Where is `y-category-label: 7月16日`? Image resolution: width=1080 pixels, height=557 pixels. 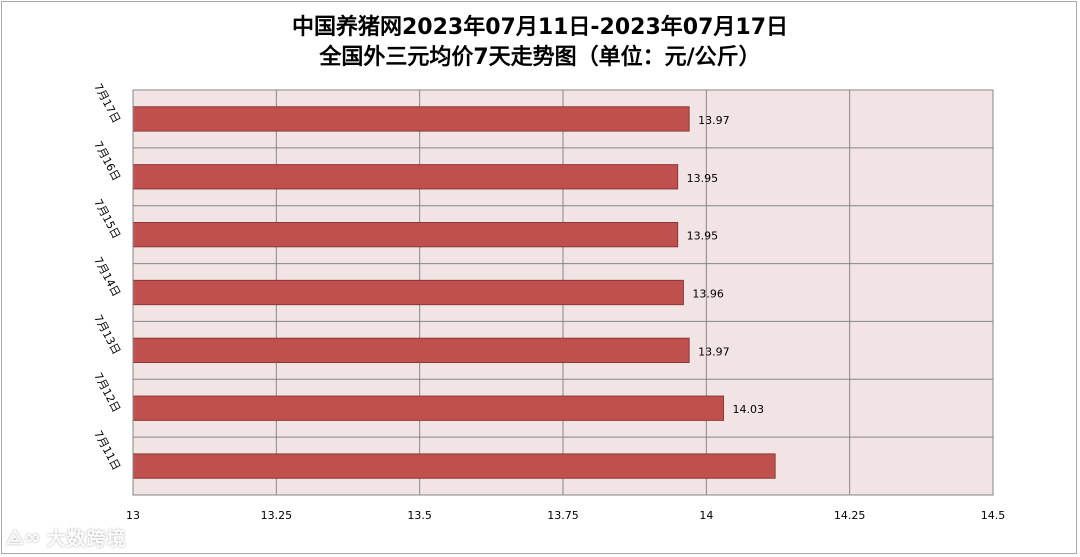
y-category-label: 7月16日 is located at coordinates (107, 161).